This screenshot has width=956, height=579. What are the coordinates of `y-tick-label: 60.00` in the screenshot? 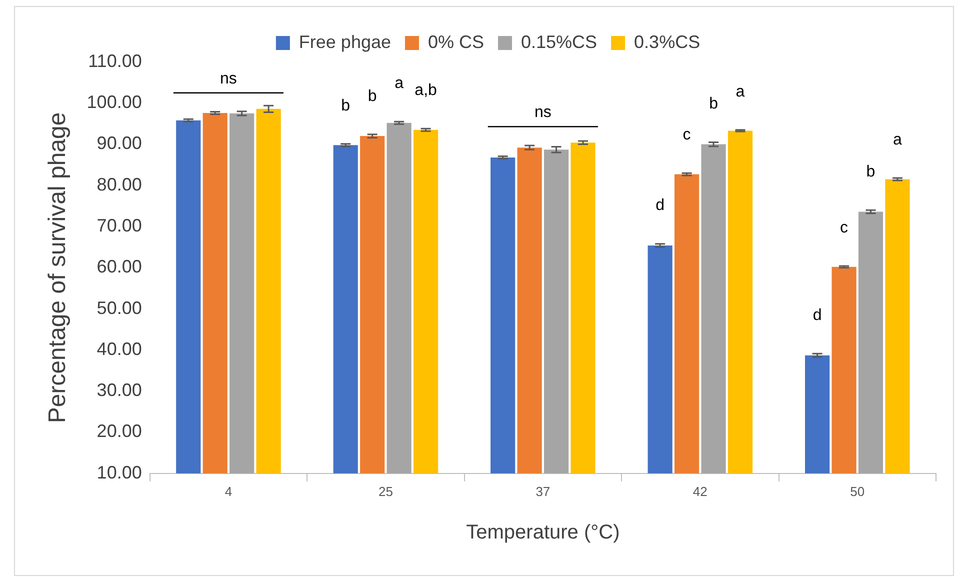 It's located at (119, 266).